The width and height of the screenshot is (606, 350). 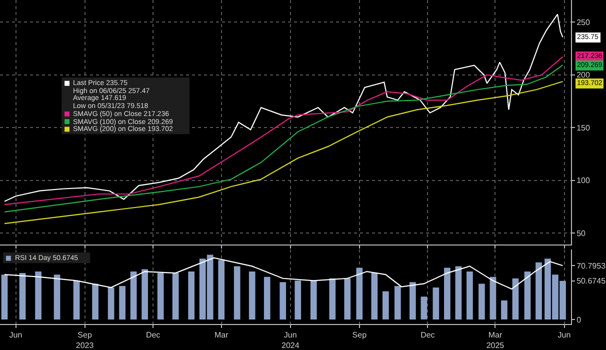 I want to click on x-tick-label: Sep 2023, so click(x=85, y=340).